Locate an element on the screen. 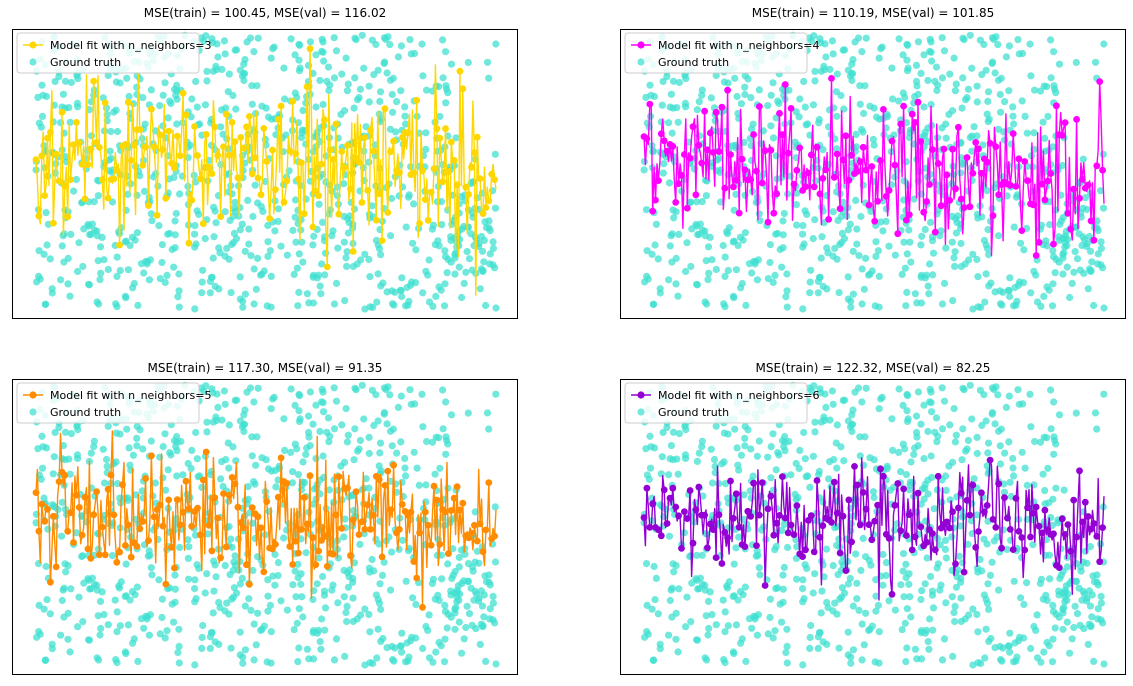 This screenshot has width=1133, height=686. legend-label-model-fit: Model fit with n_neighbors=4 is located at coordinates (739, 45).